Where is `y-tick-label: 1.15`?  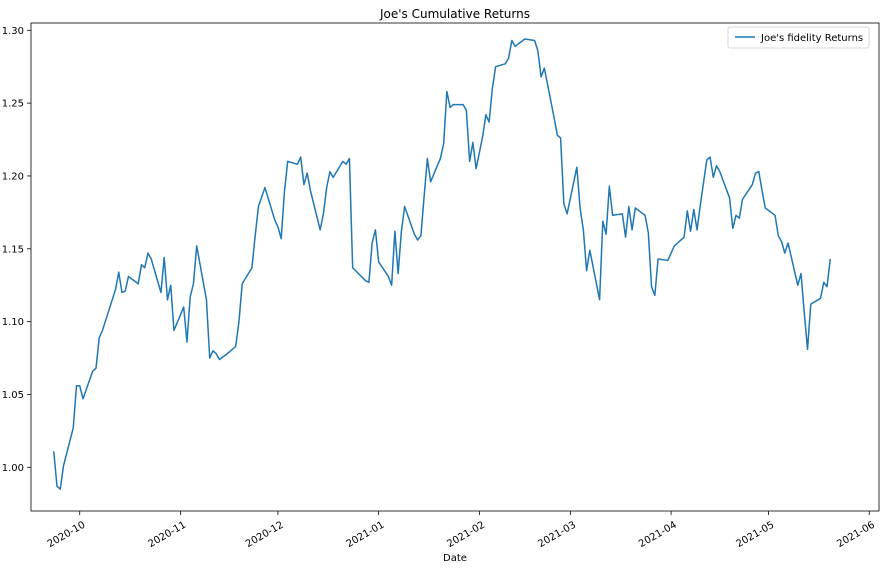
y-tick-label: 1.15 is located at coordinates (13, 249).